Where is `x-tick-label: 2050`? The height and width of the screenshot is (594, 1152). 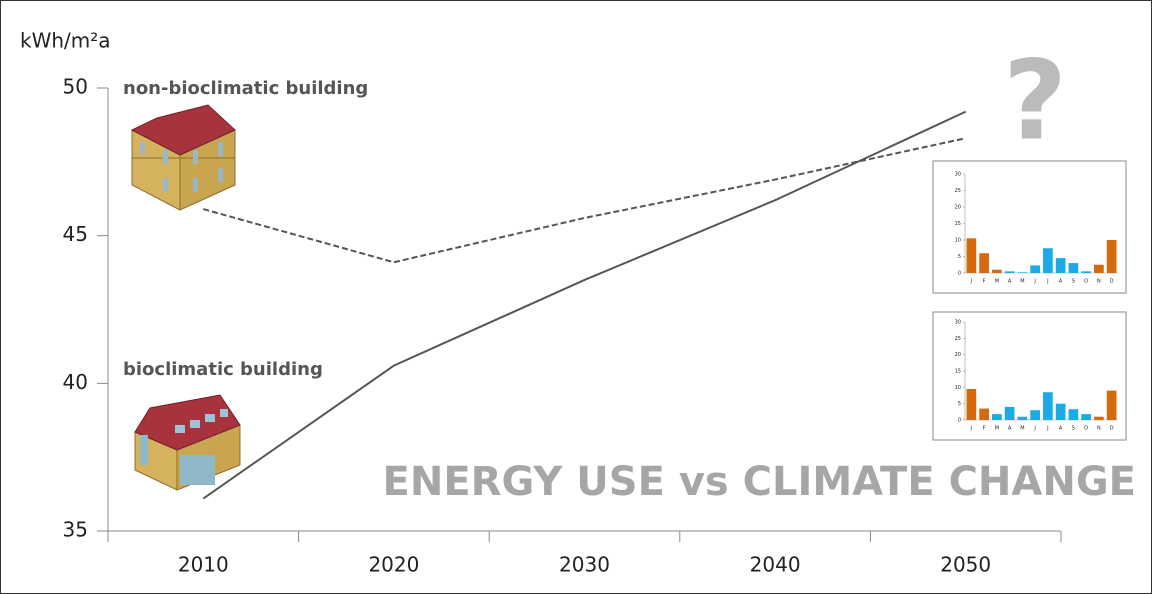 x-tick-label: 2050 is located at coordinates (965, 565).